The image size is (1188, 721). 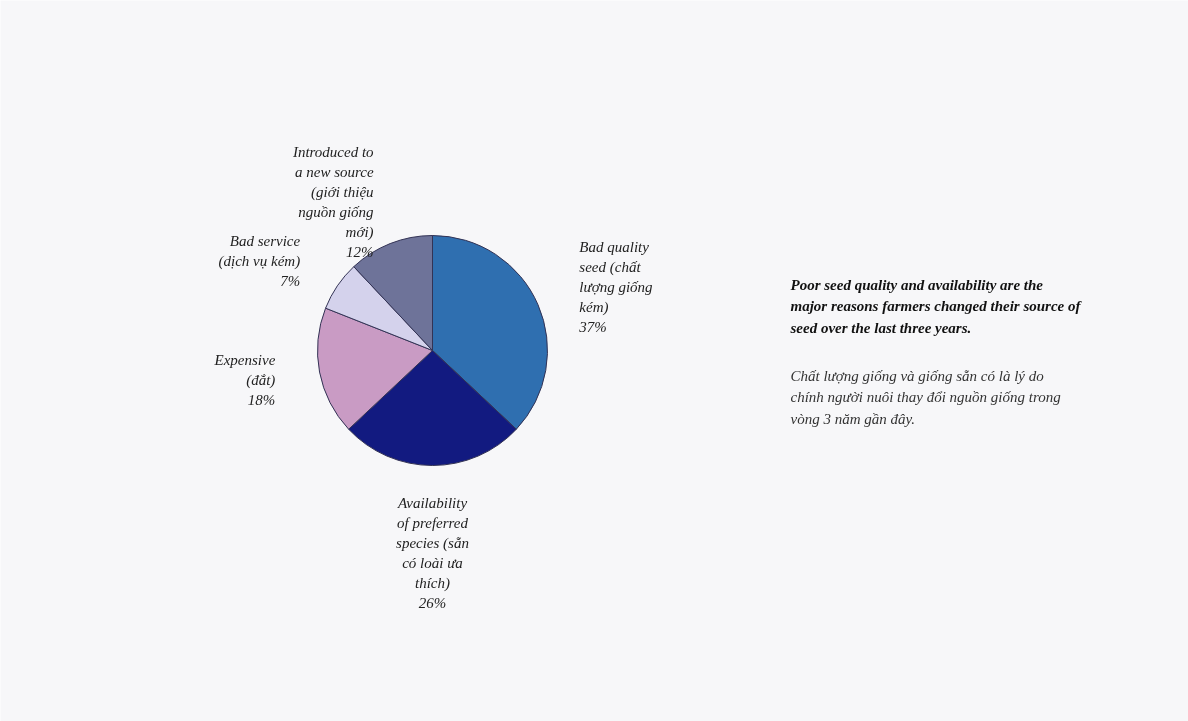 What do you see at coordinates (244, 371) in the screenshot?
I see `slice-label: Expensive (đắt)` at bounding box center [244, 371].